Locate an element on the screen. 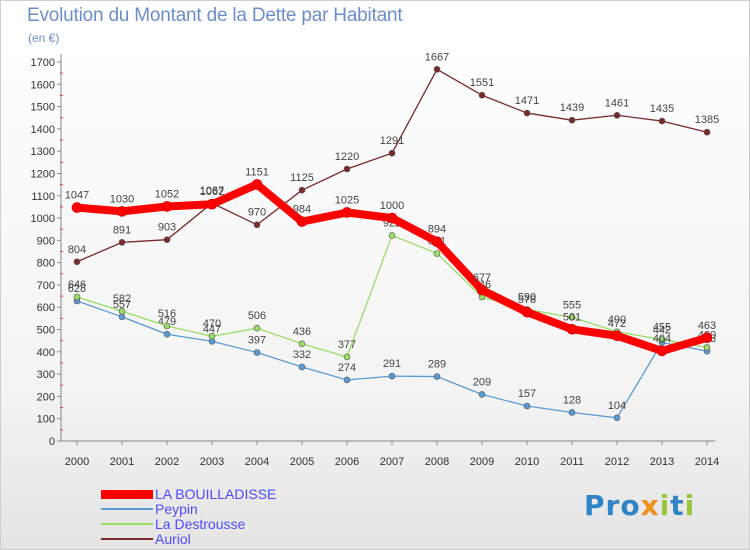 This screenshot has width=750, height=550. data-label: 1435 is located at coordinates (662, 109).